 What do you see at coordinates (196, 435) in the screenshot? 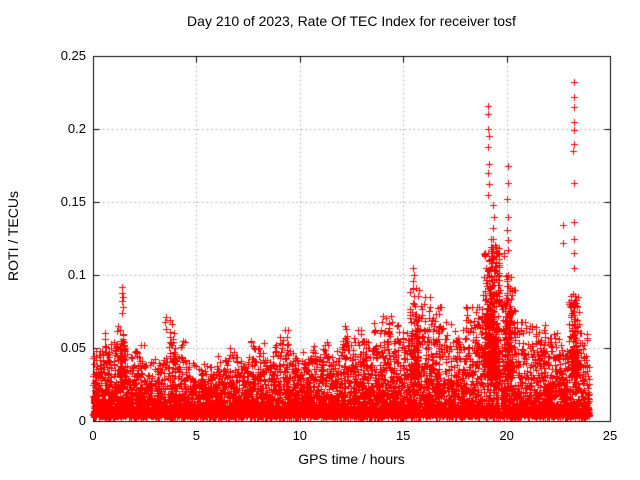
I see `x-tick-label: 5` at bounding box center [196, 435].